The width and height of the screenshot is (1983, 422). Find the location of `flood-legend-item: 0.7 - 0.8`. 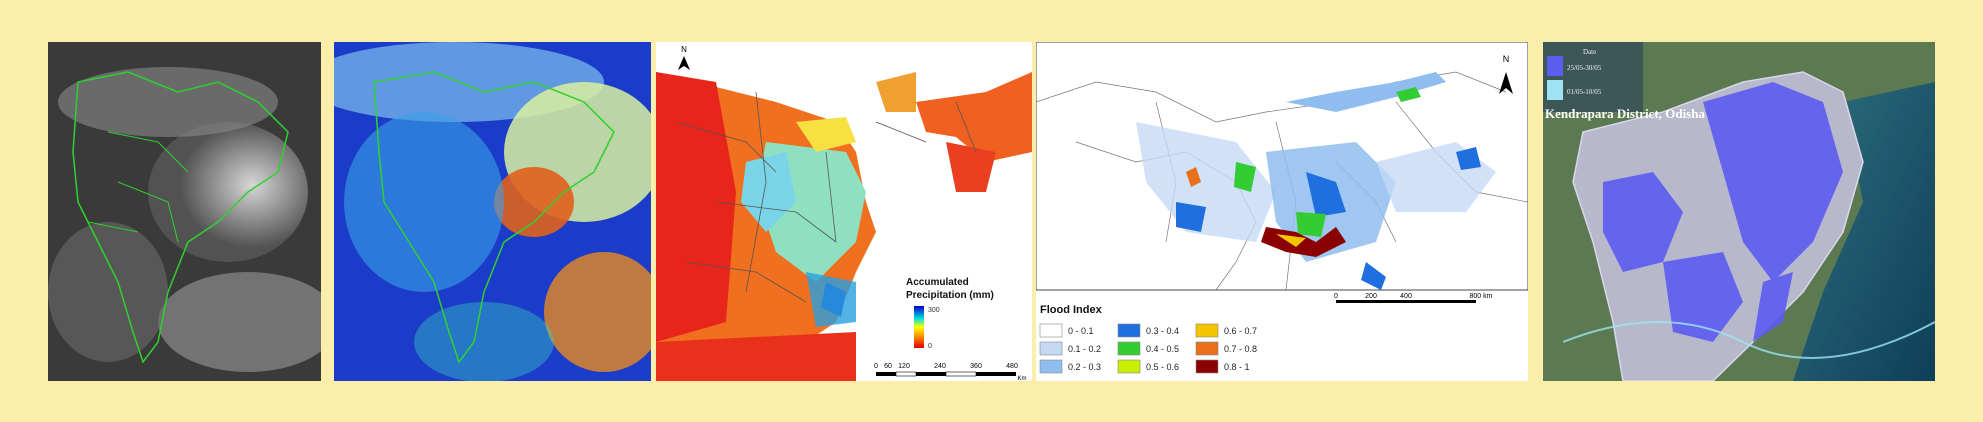

flood-legend-item: 0.7 - 0.8 is located at coordinates (1226, 348).